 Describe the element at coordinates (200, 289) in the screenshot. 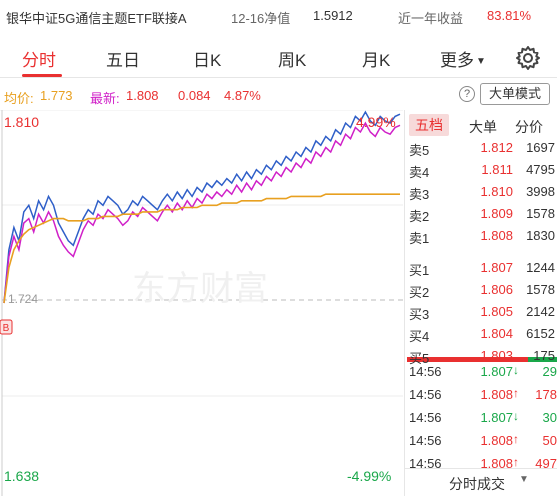

I see `watermark: 东方财富` at that location.